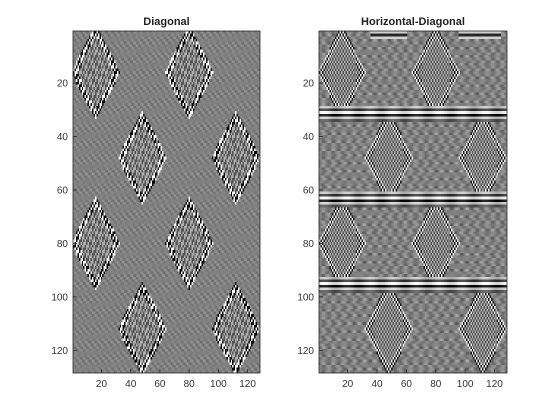  Describe the element at coordinates (413, 22) in the screenshot. I see `chart-title-horizontal-diagonal: Horizontal-Diagonal` at that location.